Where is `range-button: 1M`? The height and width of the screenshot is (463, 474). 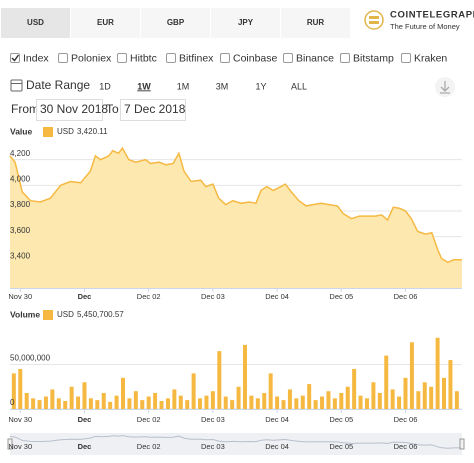 range-button: 1M is located at coordinates (183, 86).